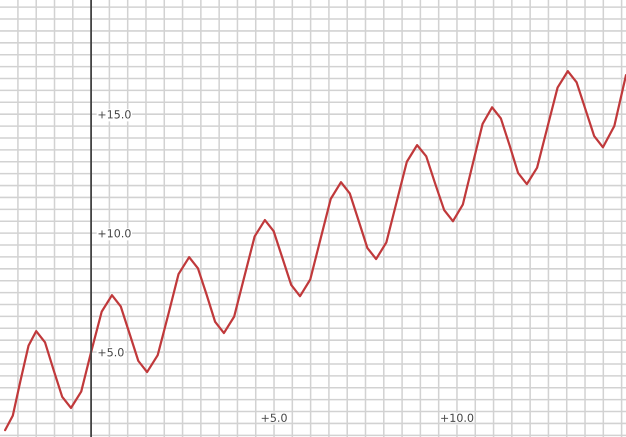 This screenshot has height=437, width=626. What do you see at coordinates (114, 114) in the screenshot?
I see `y-tick-label: +15.0` at bounding box center [114, 114].